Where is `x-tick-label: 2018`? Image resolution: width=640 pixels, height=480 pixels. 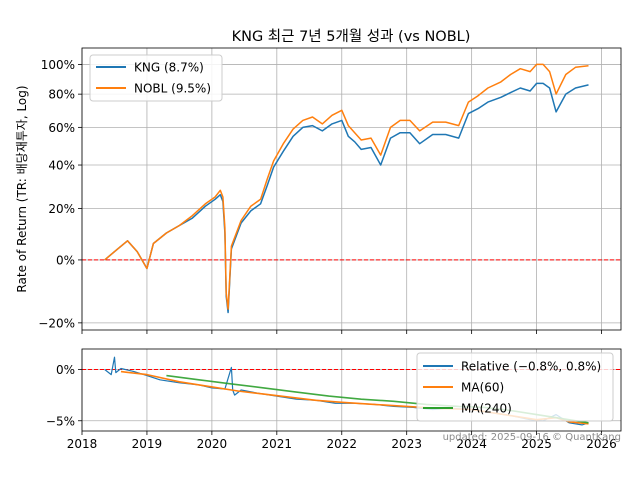 x-tick-label: 2018 is located at coordinates (82, 444).